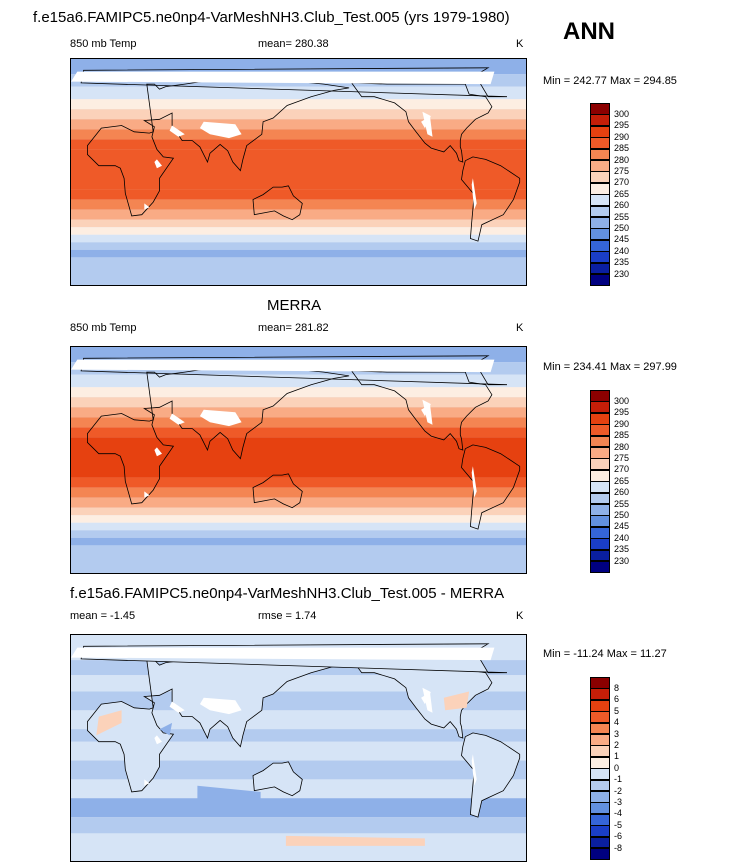  Describe the element at coordinates (617, 722) in the screenshot. I see `colorbar-tick-label: 4` at that location.